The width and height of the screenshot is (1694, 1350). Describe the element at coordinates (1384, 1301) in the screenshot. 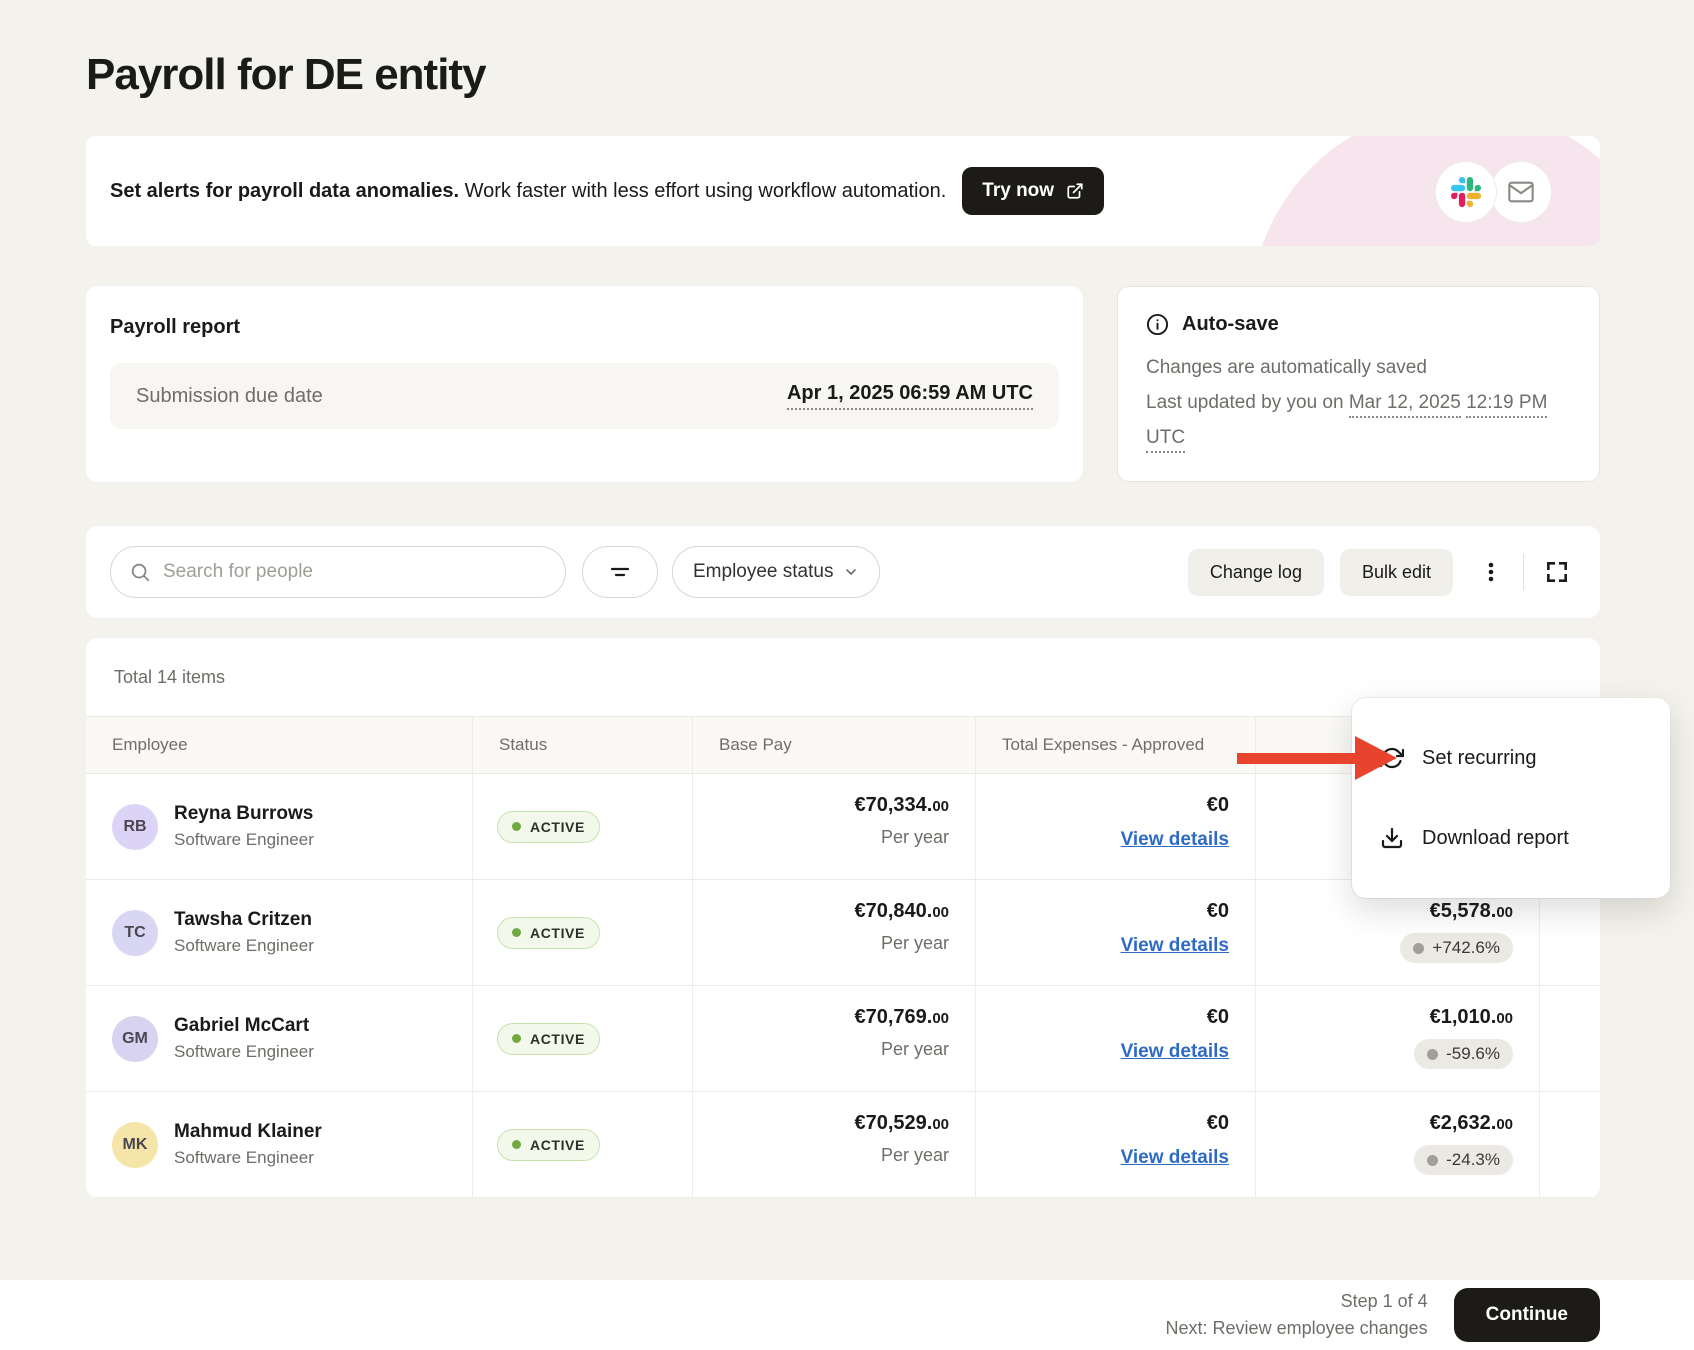

I see `step-indicator: Step 1 of 4` at that location.